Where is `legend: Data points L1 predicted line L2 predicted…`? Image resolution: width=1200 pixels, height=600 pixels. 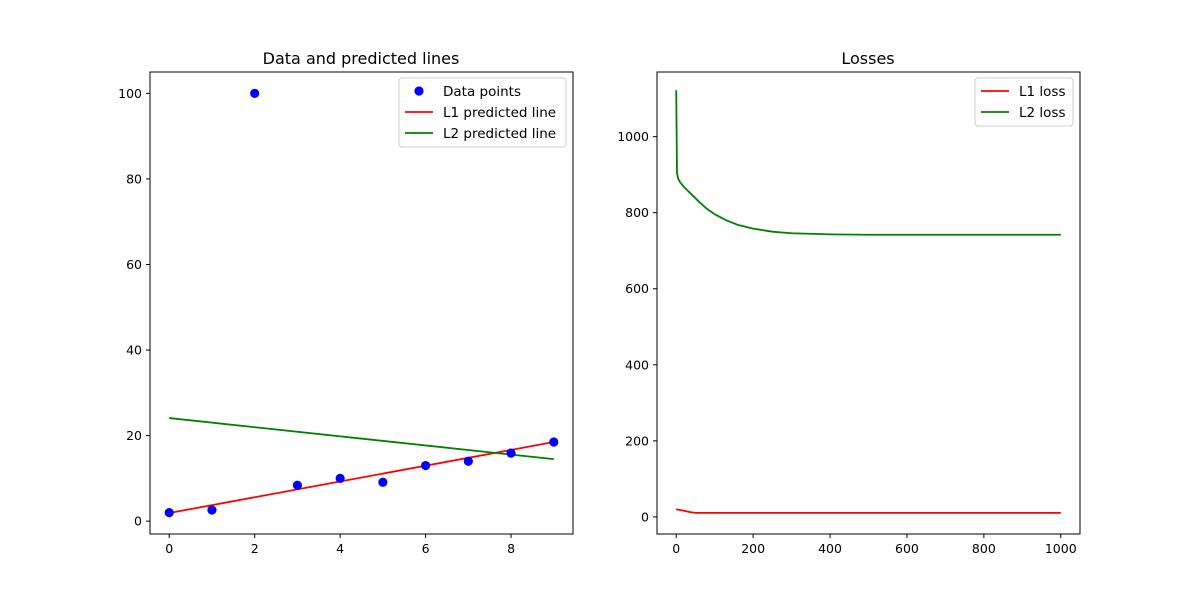
legend: Data points L1 predicted line L2 predicted… is located at coordinates (482, 112).